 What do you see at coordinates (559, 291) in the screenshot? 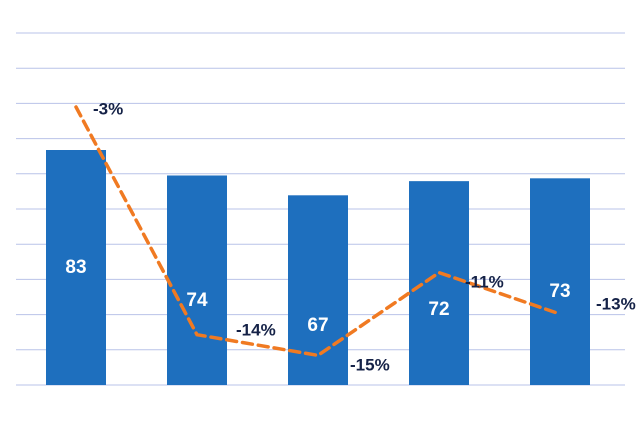
I see `bar-value-label: 73` at bounding box center [559, 291].